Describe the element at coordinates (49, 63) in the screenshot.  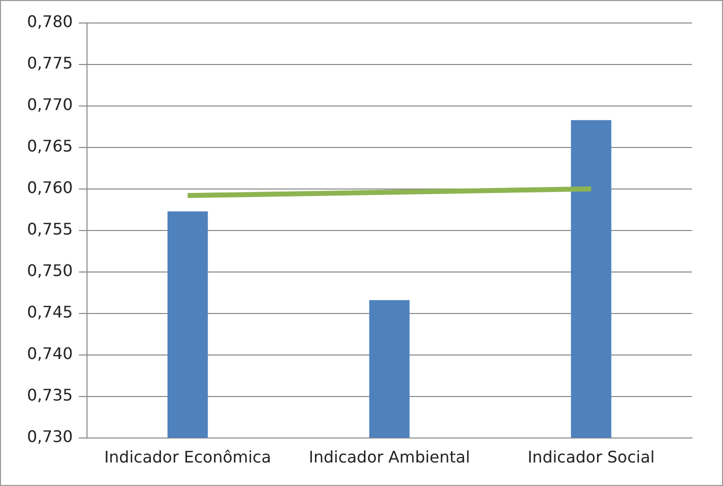
I see `y-tick-label: 0,775` at that location.